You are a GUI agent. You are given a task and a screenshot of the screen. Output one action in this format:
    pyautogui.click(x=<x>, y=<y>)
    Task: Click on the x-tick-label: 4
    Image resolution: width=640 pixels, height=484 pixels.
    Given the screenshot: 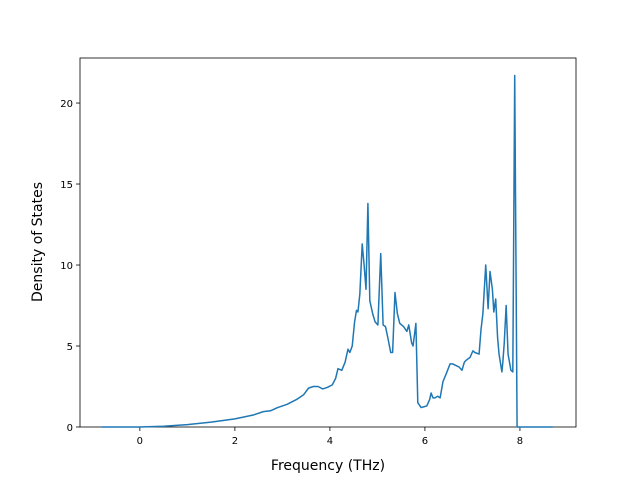 What is the action you would take?
    pyautogui.click(x=330, y=441)
    